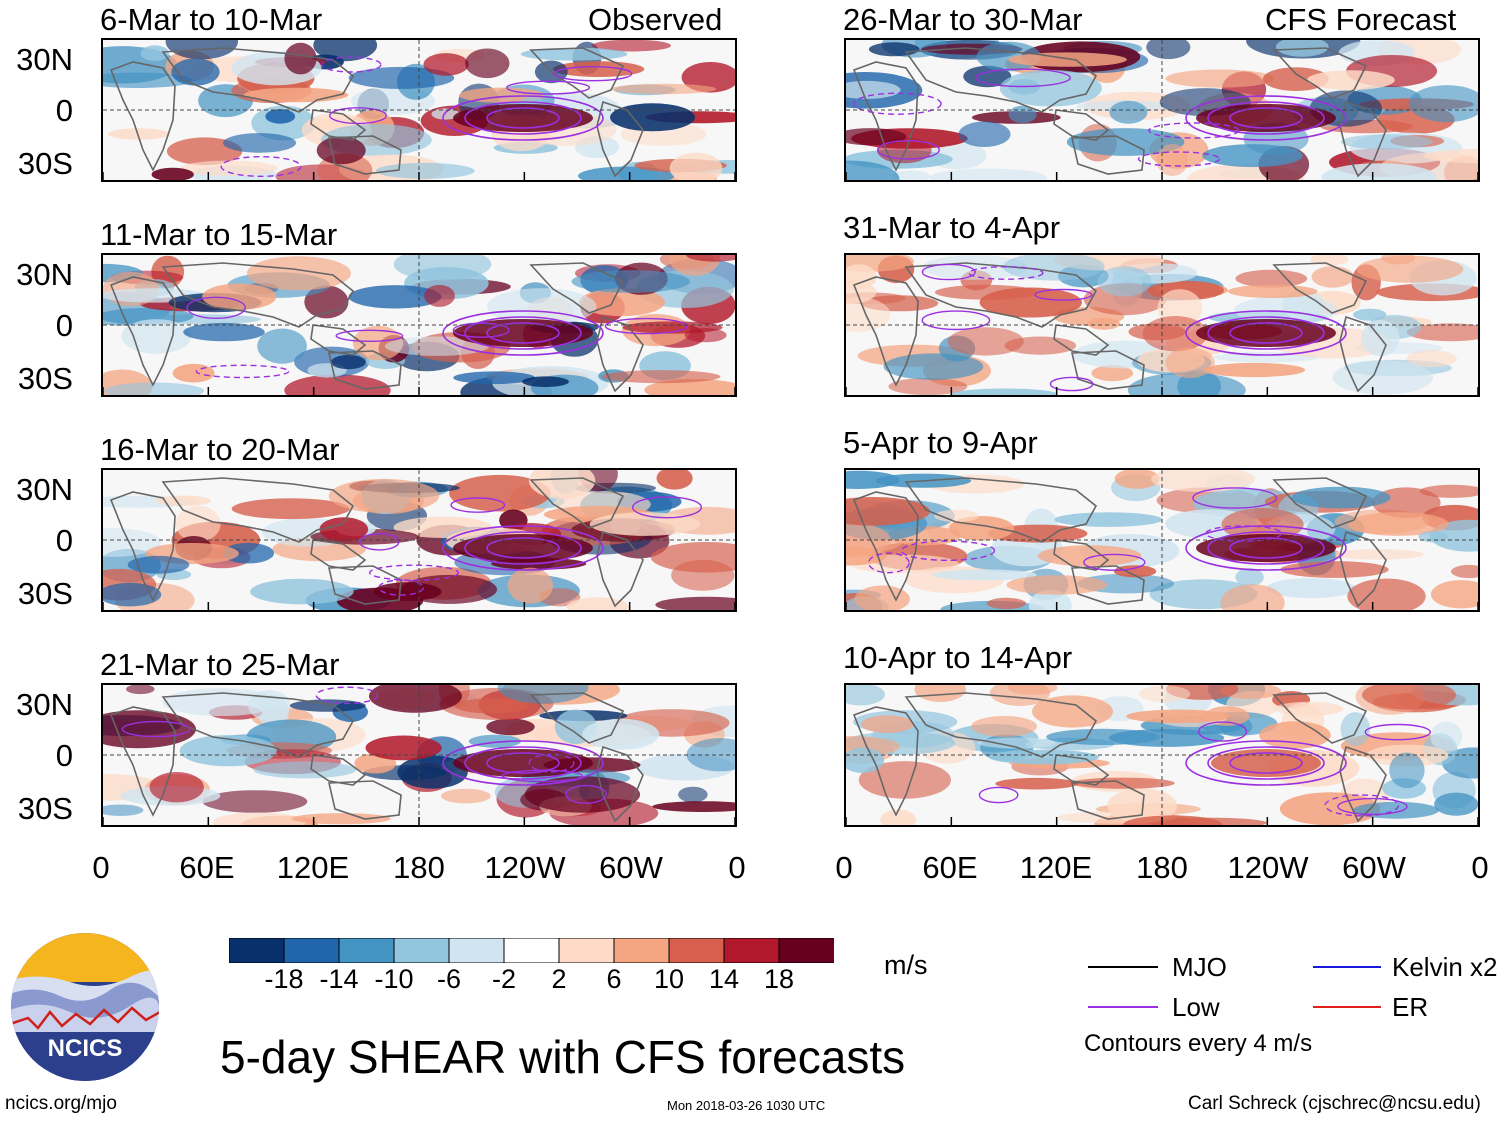 The width and height of the screenshot is (1510, 1121). Describe the element at coordinates (1361, 19) in the screenshot. I see `cfs-forecast-label: CFS Forecast` at that location.